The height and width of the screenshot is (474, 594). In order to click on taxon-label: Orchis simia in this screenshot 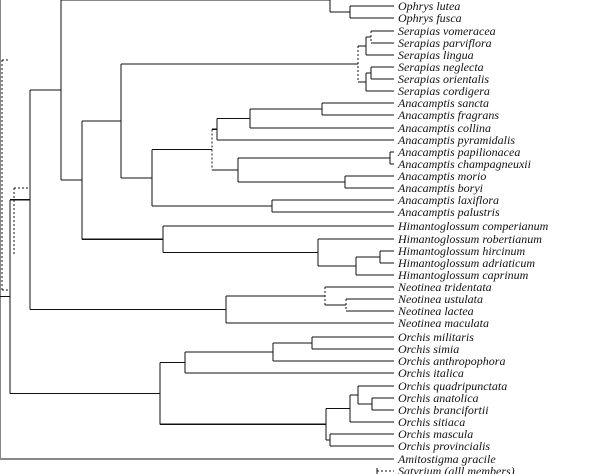, I will do `click(428, 349)`.